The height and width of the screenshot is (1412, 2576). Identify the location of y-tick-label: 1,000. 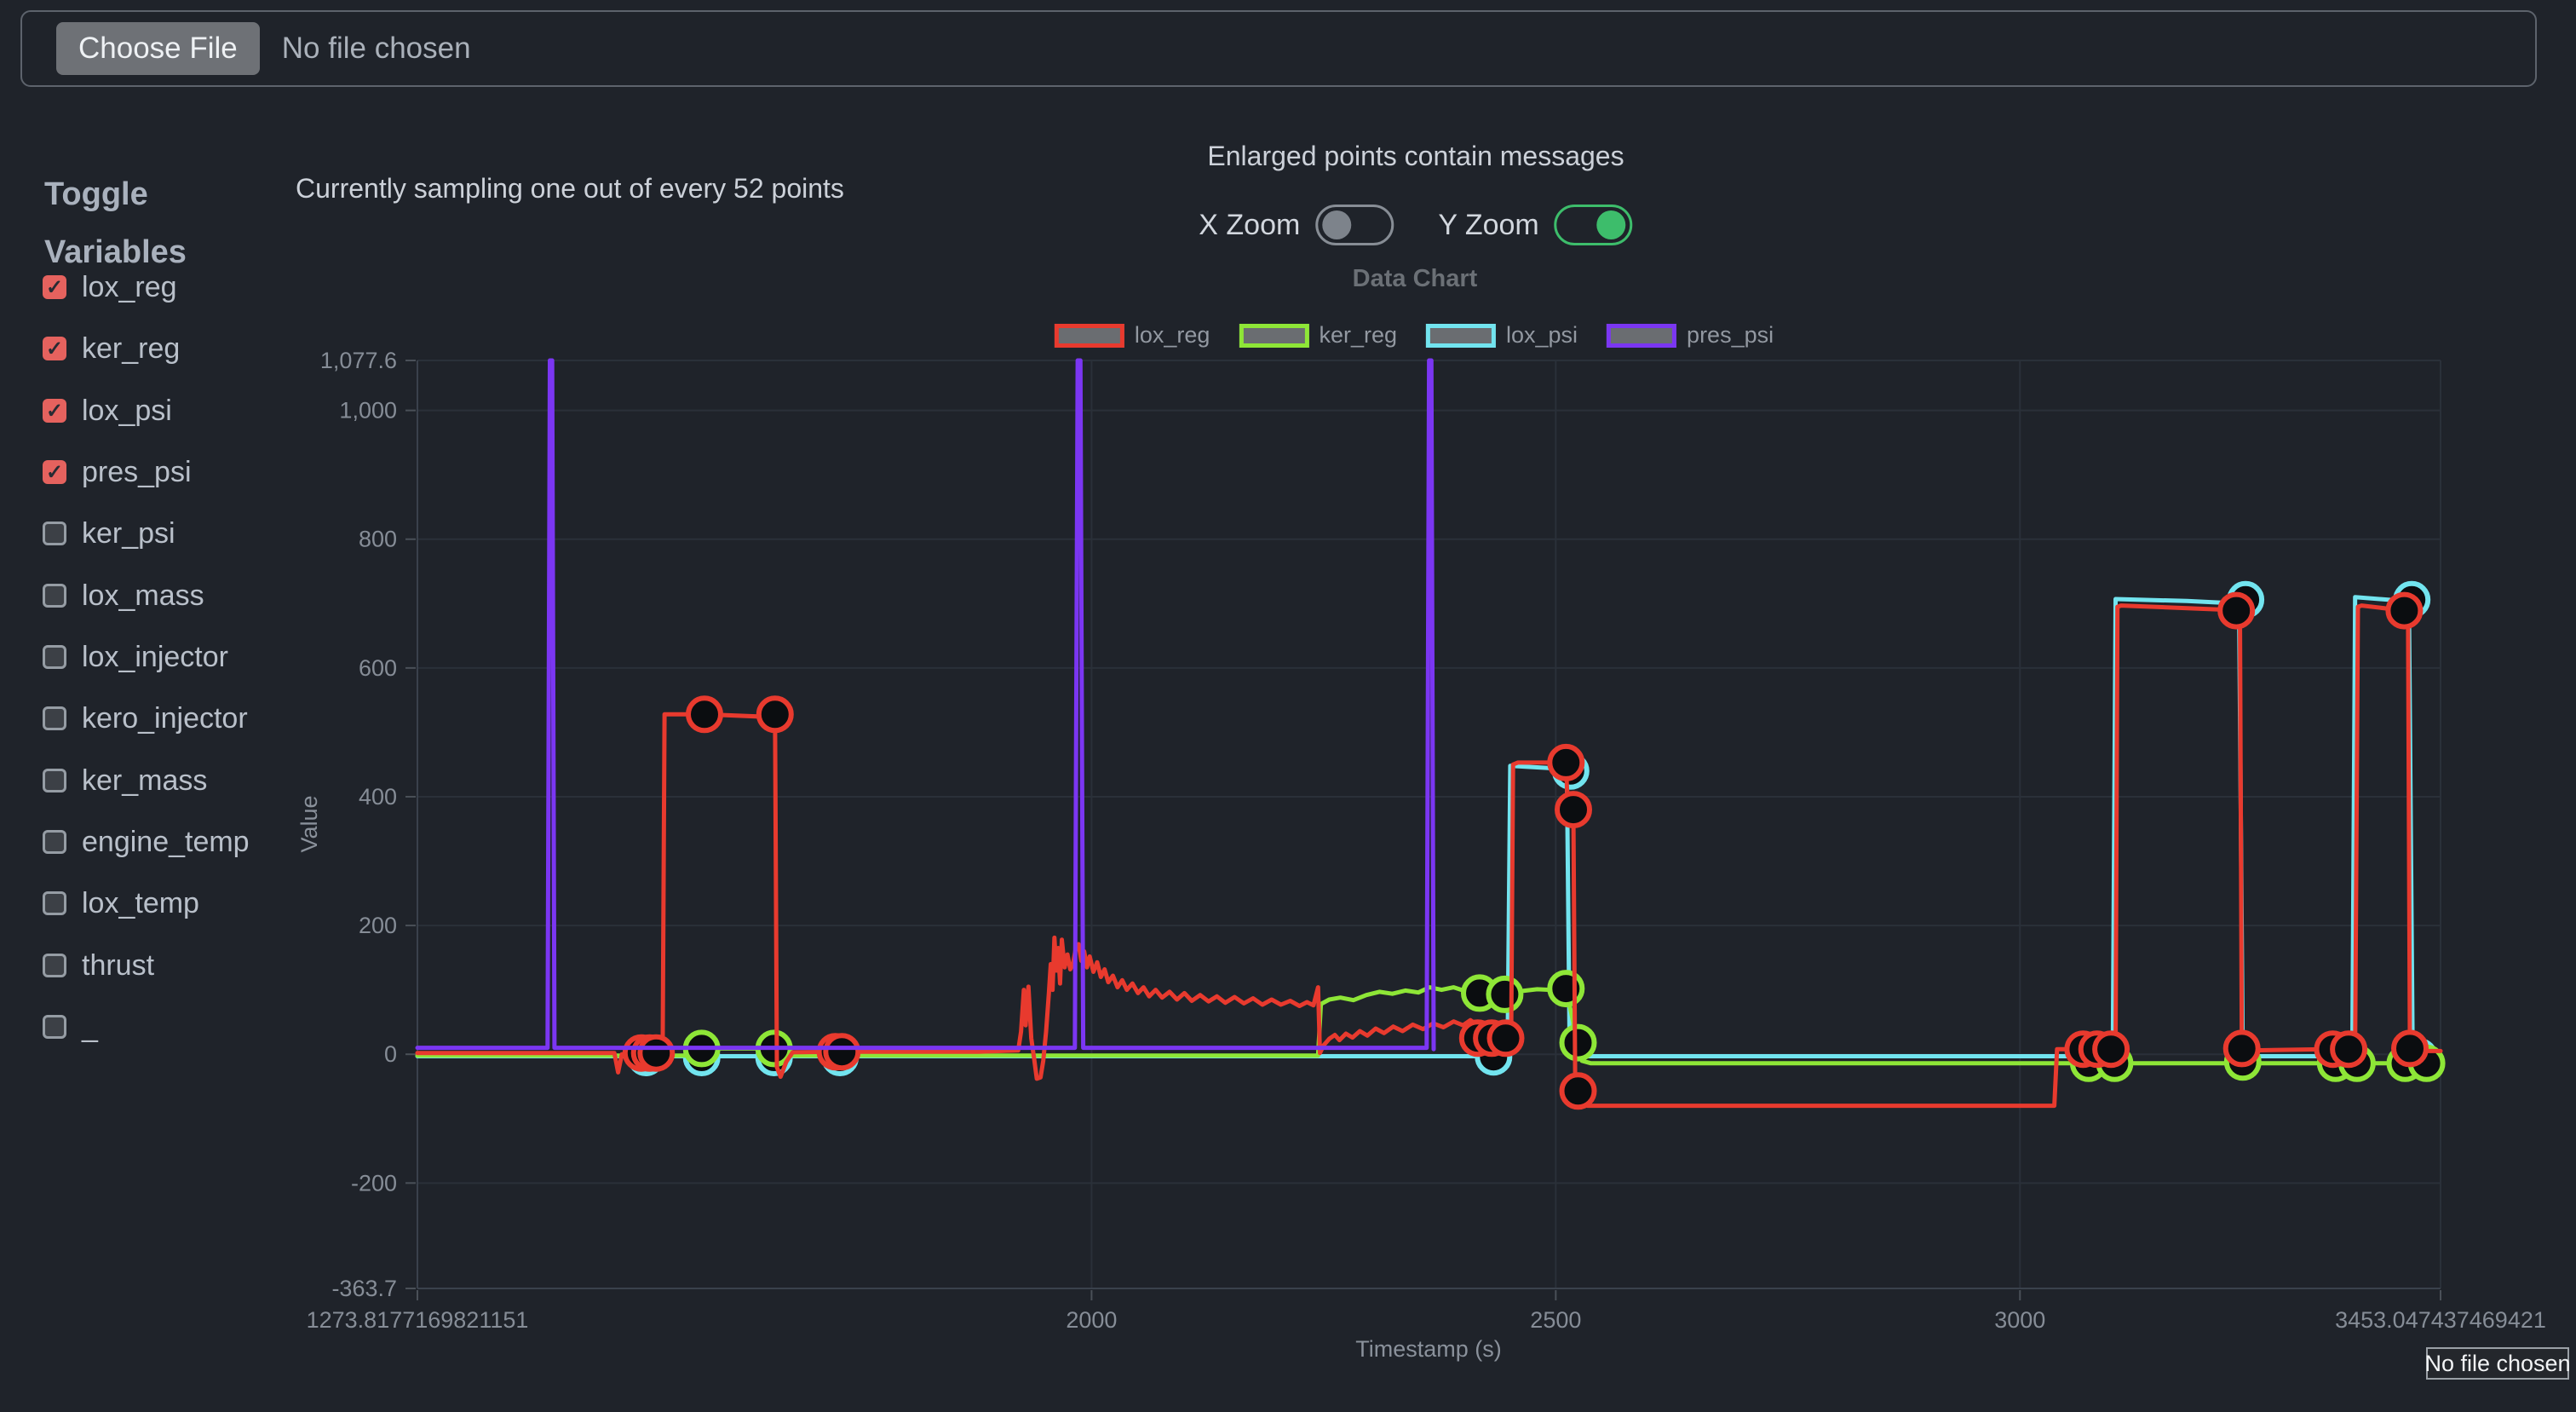
(368, 411).